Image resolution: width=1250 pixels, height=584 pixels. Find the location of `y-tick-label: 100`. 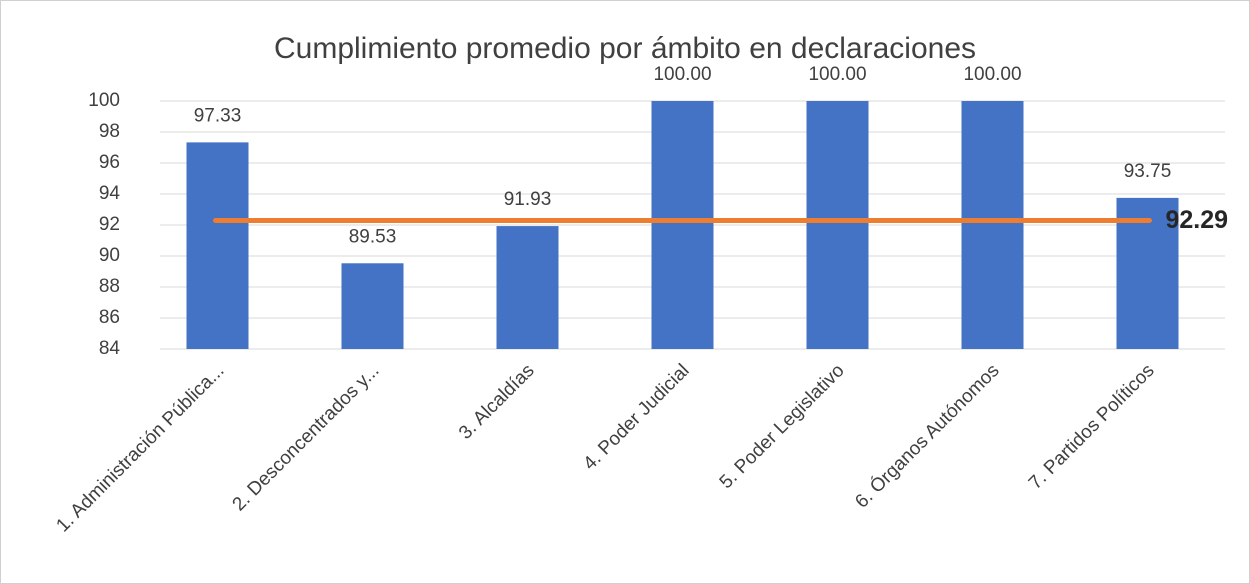

y-tick-label: 100 is located at coordinates (104, 100).